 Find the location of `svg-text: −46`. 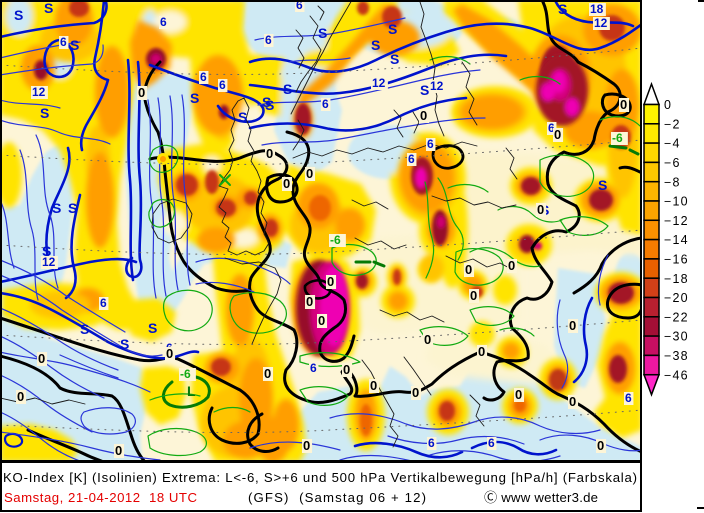

svg-text: −46 is located at coordinates (676, 375).